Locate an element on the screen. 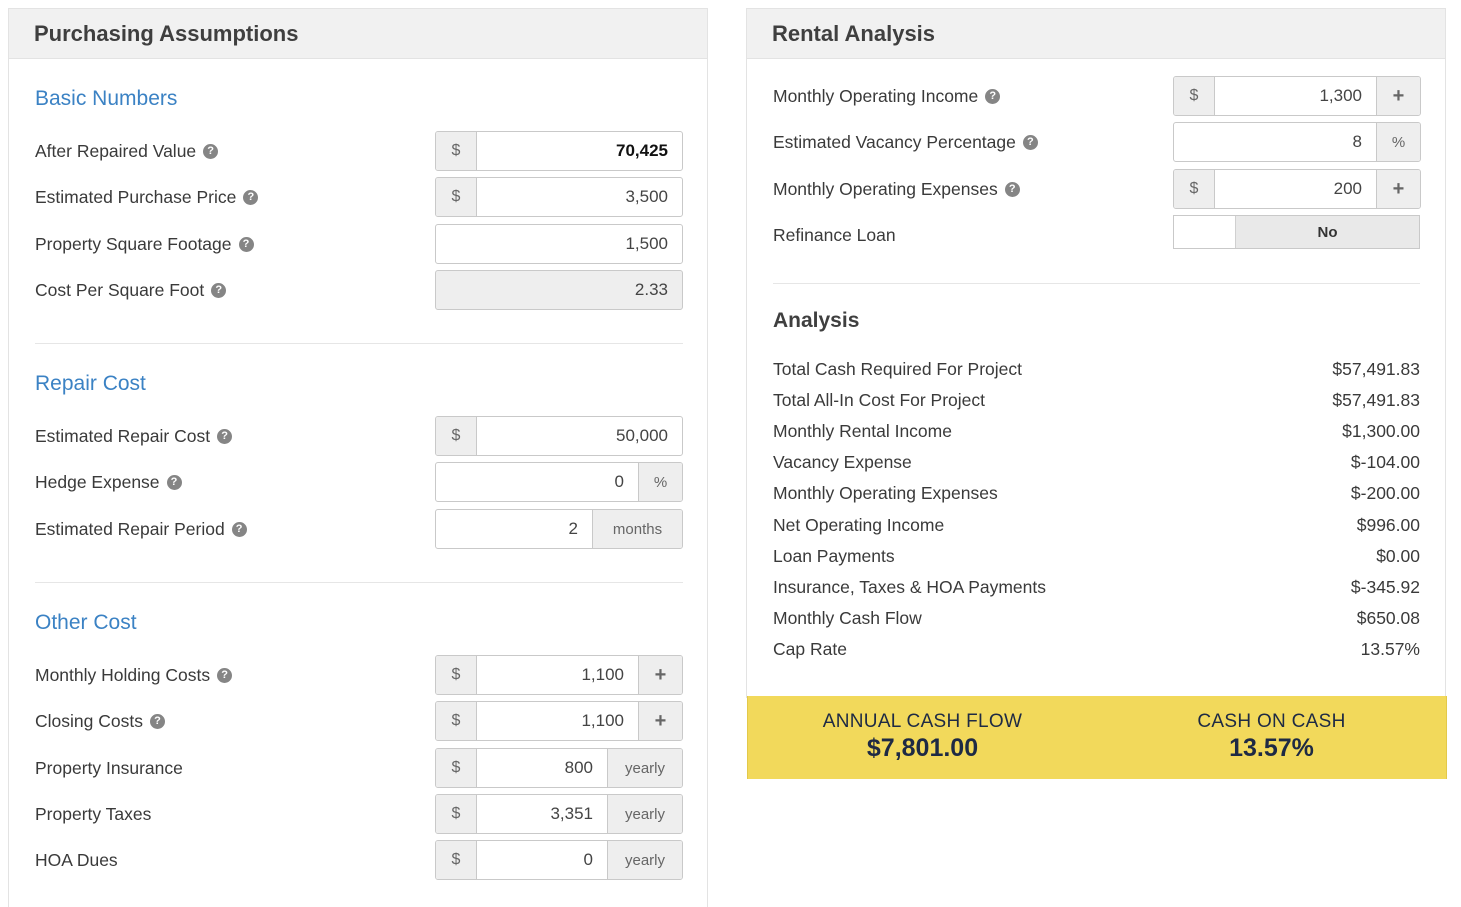 Image resolution: width=1461 pixels, height=907 pixels. annual-cash-flow-value: $7,801.00 is located at coordinates (922, 748).